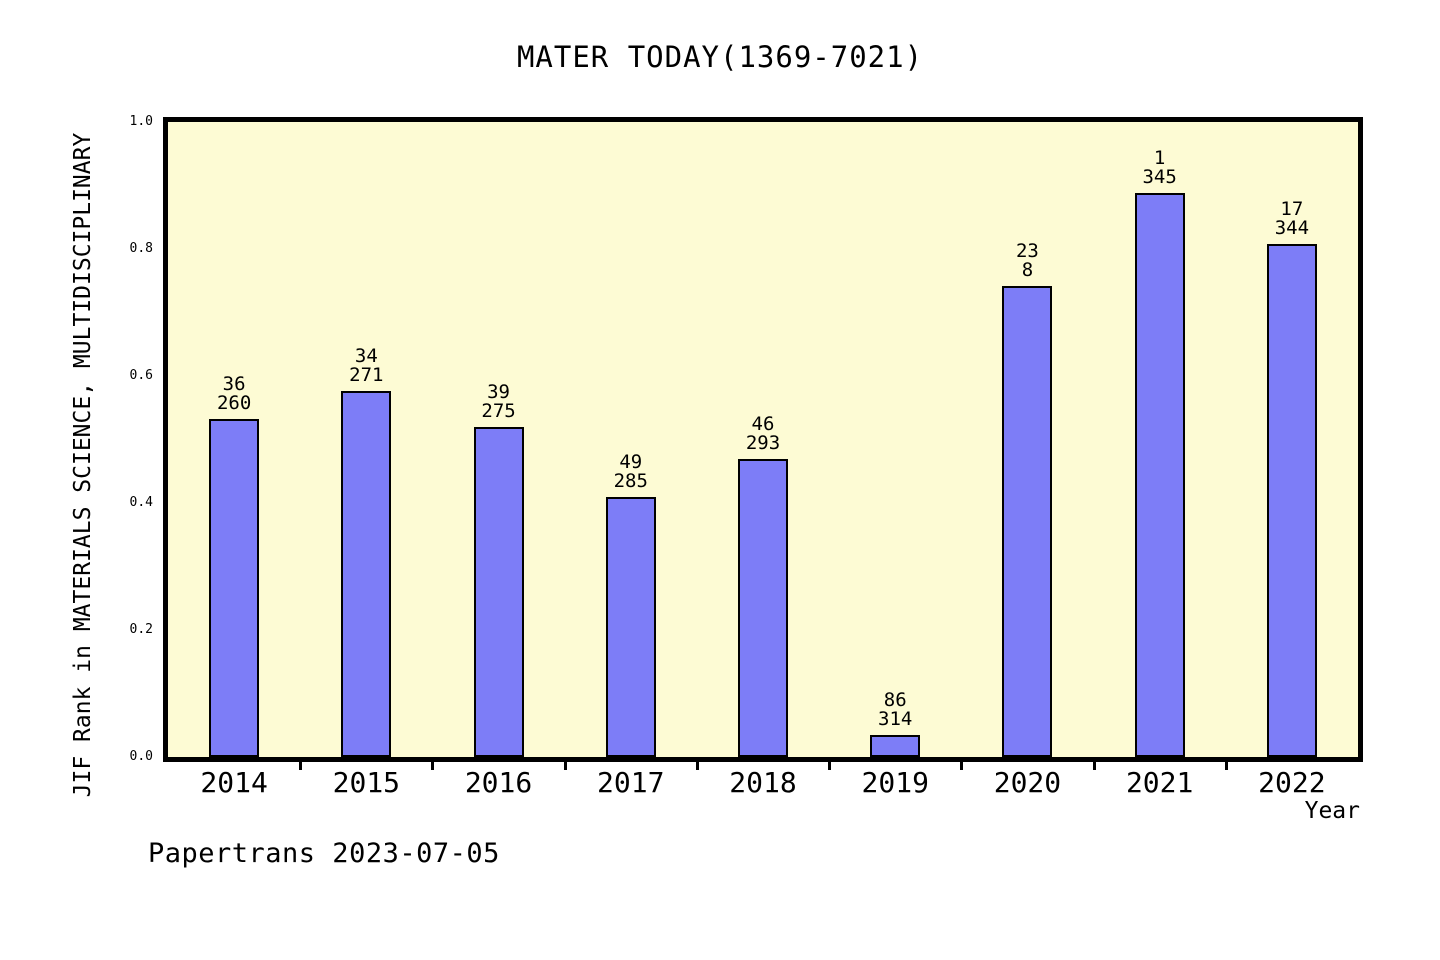  I want to click on y-tick-label-0.4: 0.4, so click(141, 502).